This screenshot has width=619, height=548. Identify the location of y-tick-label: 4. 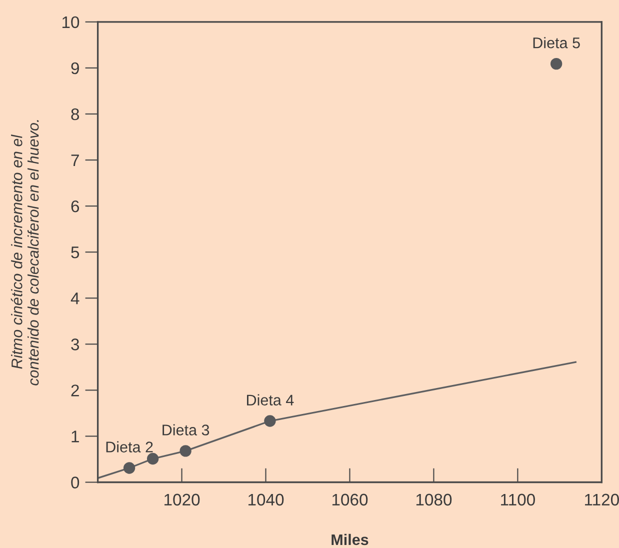
(75, 298).